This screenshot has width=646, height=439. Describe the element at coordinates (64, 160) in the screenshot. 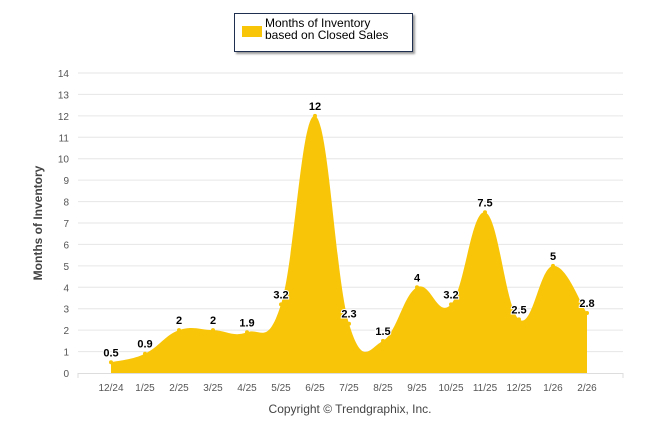

I see `y-tick-label: 10` at that location.